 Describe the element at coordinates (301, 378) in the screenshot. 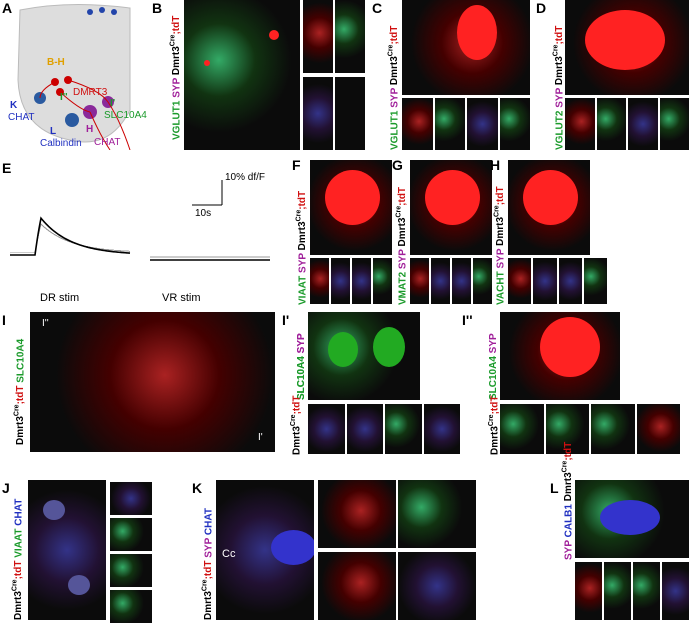

I see `stain: SLC10A4` at that location.